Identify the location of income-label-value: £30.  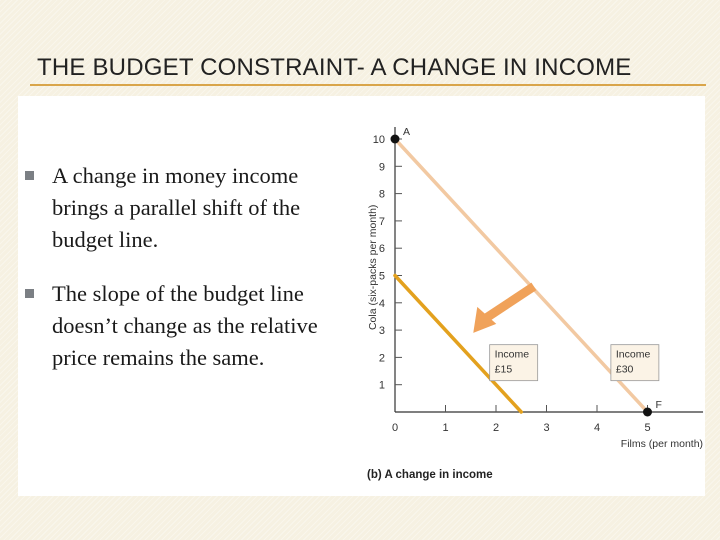
(625, 370).